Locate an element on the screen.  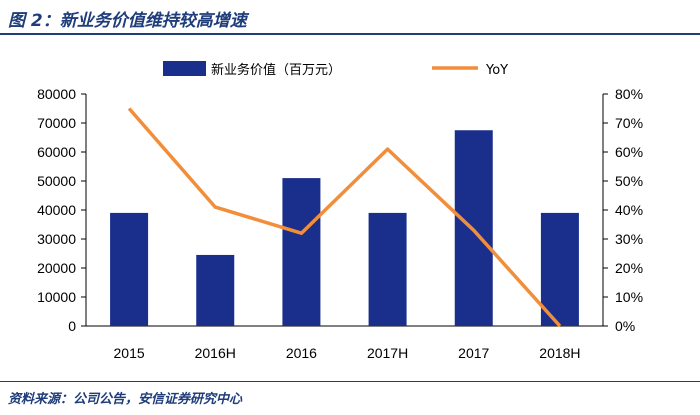
y-left-tick-label: 10000 is located at coordinates (56, 297).